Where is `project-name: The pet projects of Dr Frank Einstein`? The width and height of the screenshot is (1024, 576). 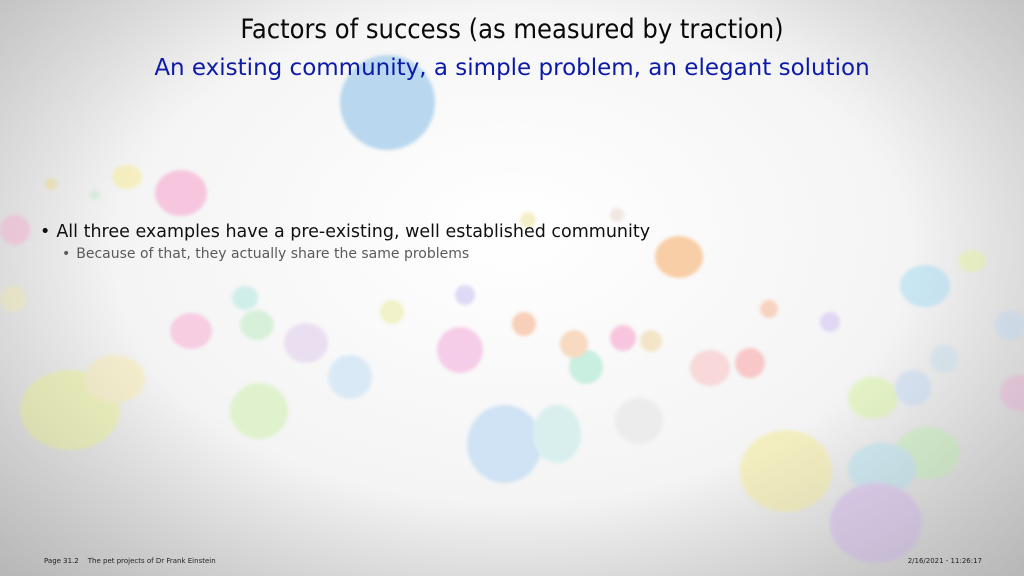 project-name: The pet projects of Dr Frank Einstein is located at coordinates (151, 561).